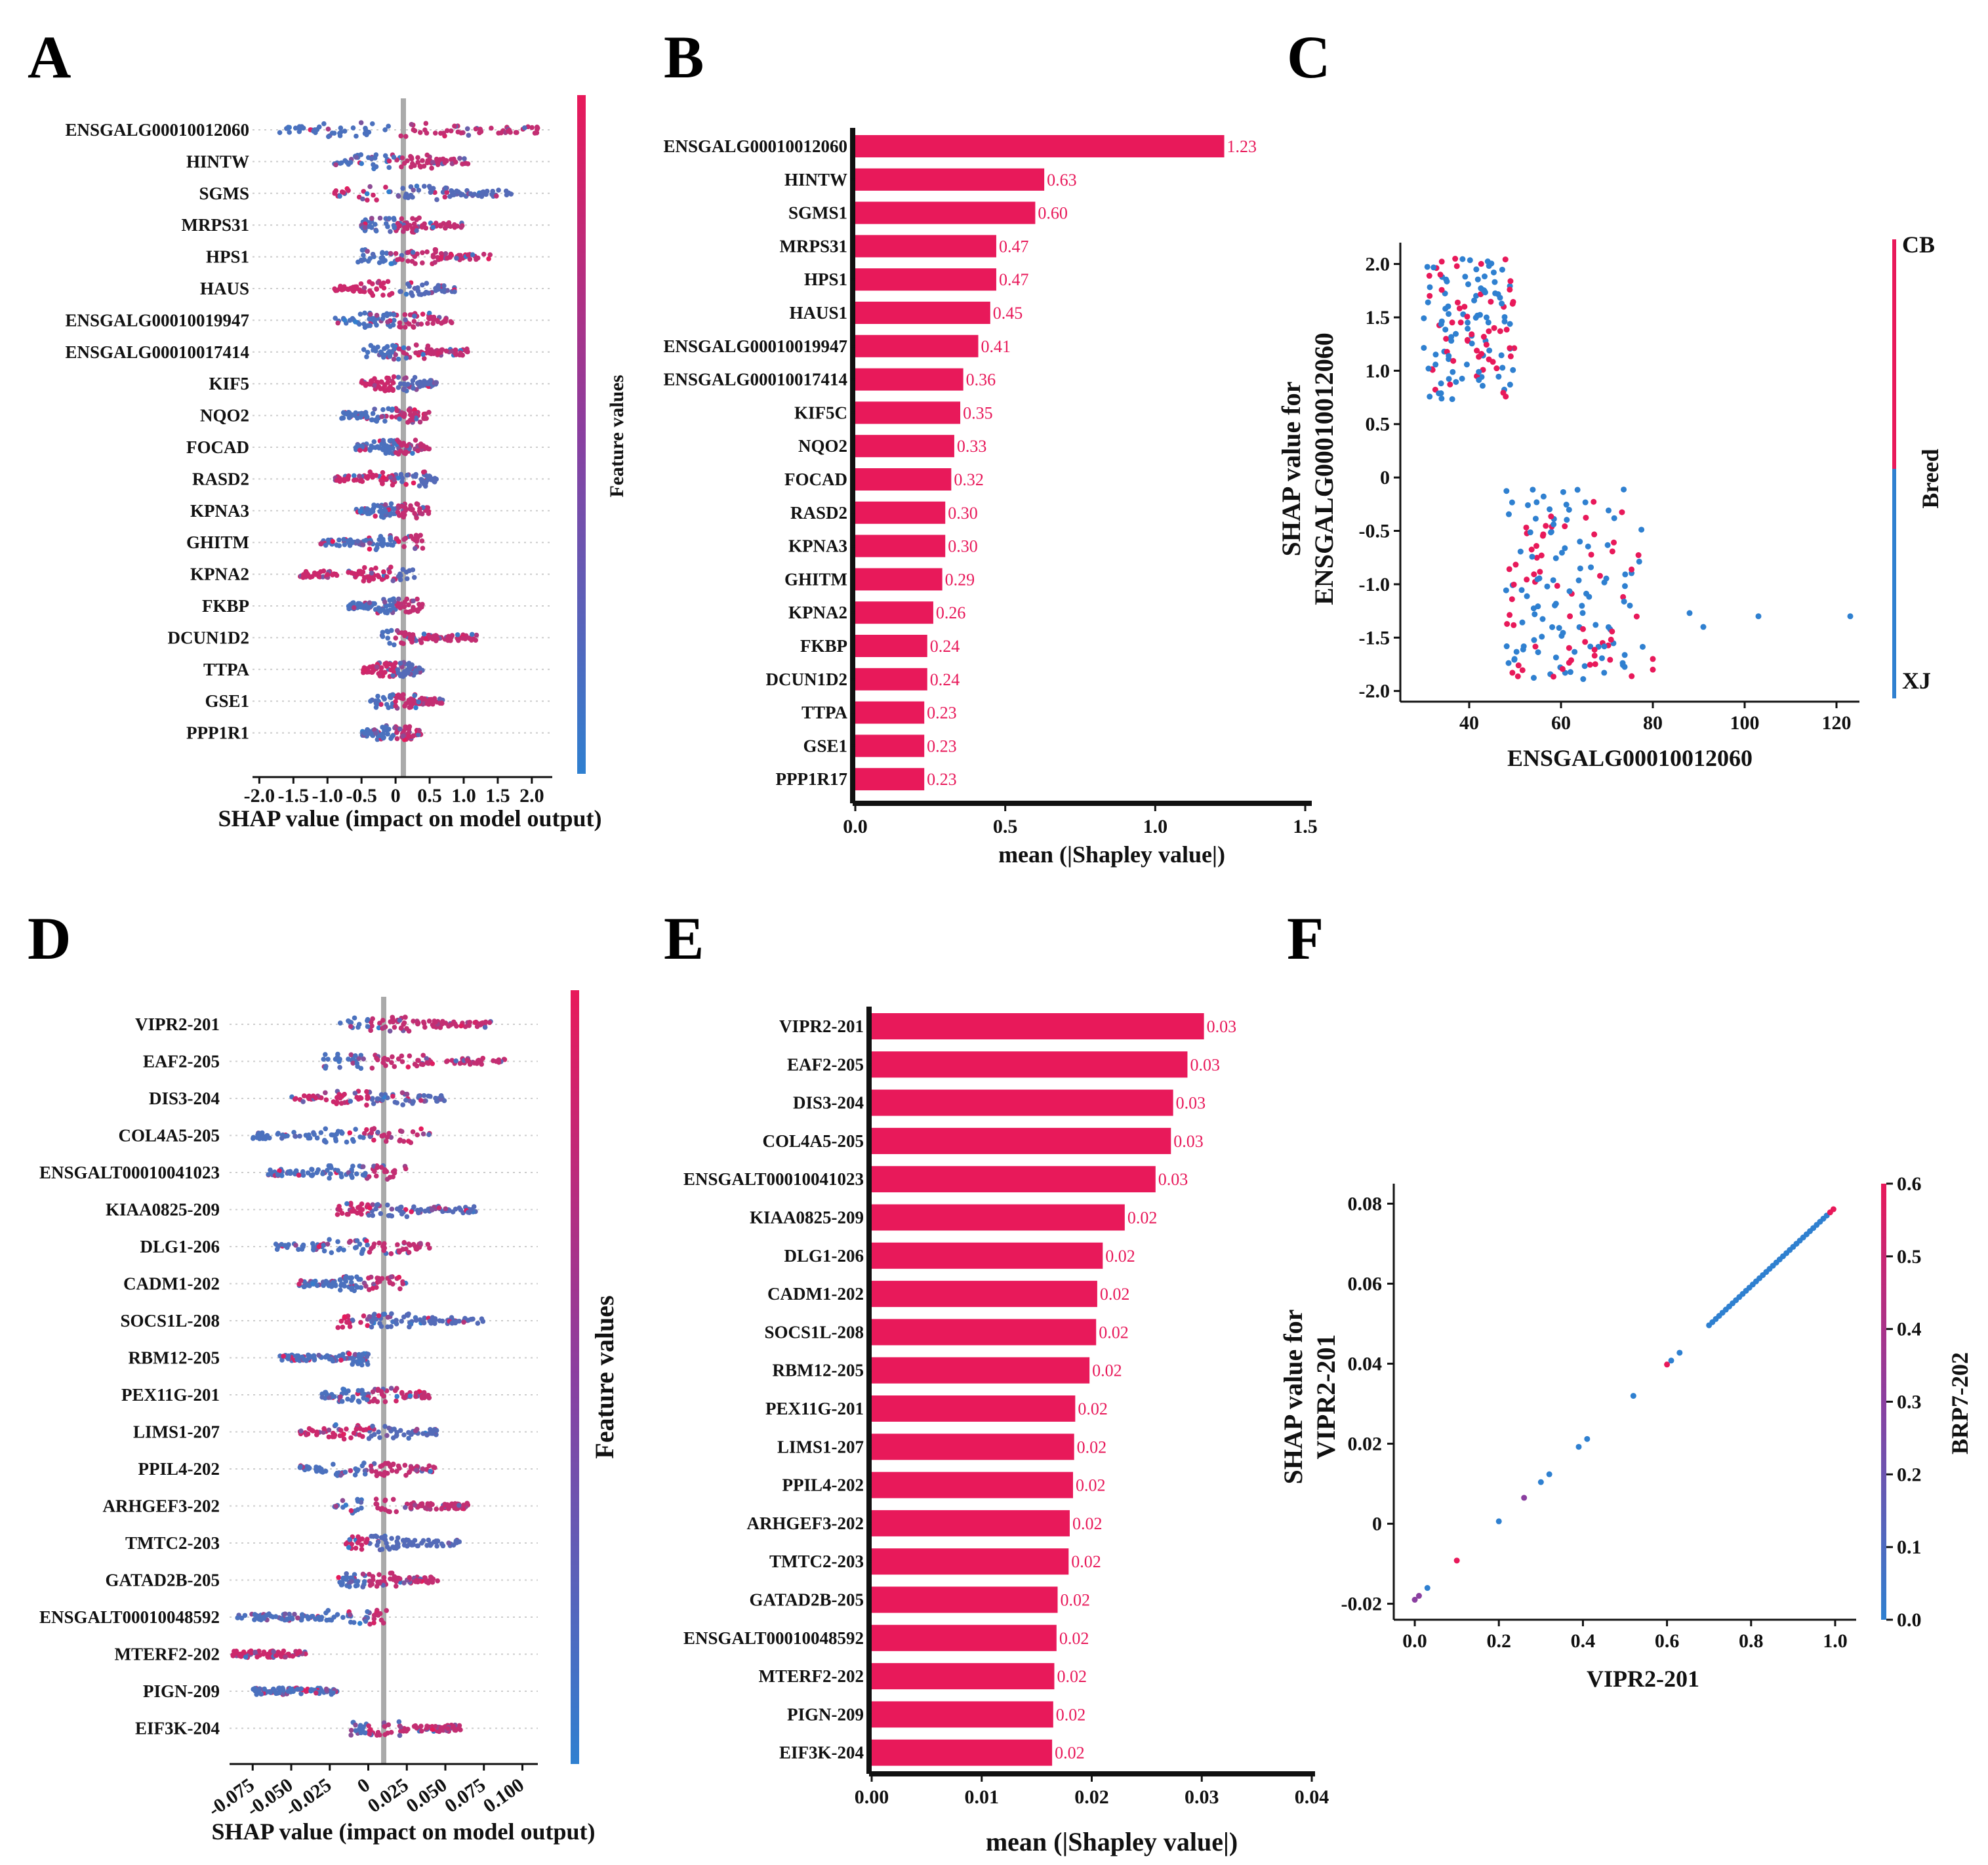 The image size is (1988, 1865). Describe the element at coordinates (1362, 1604) in the screenshot. I see `f-y-tick-label: -0.02` at that location.